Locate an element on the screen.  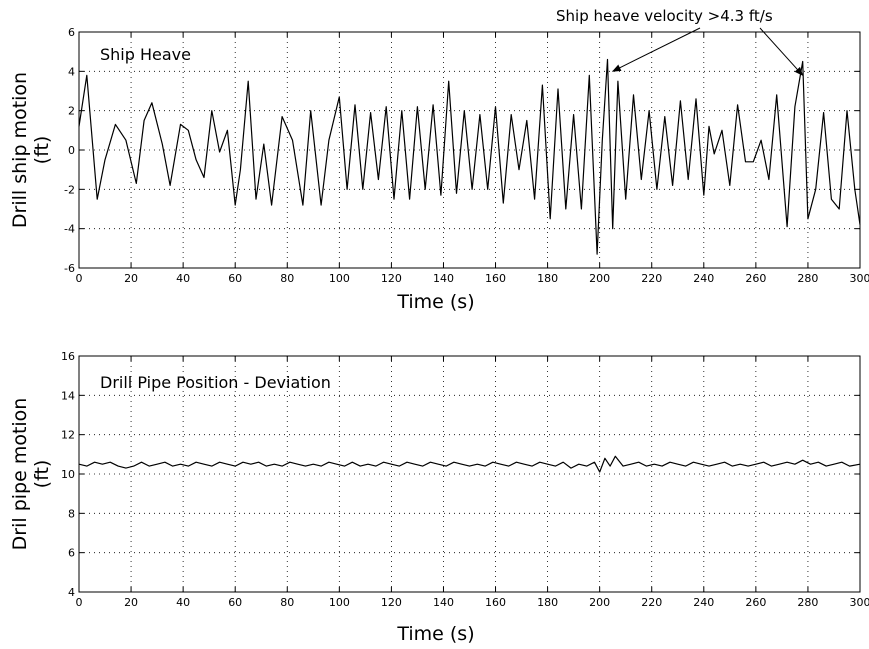
drill-pipe-x-tick-label: 200 is located at coordinates (599, 602).